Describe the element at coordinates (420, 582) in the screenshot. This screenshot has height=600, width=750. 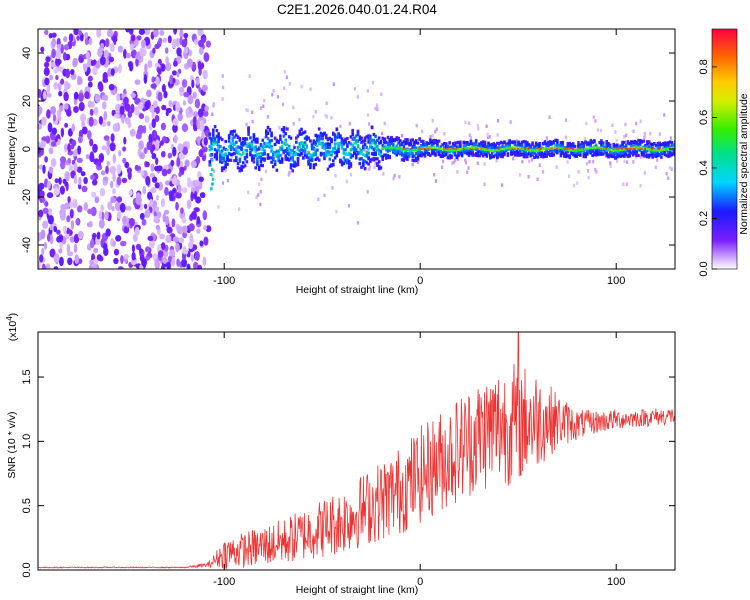
I see `snr-x-tick-label: 0` at that location.